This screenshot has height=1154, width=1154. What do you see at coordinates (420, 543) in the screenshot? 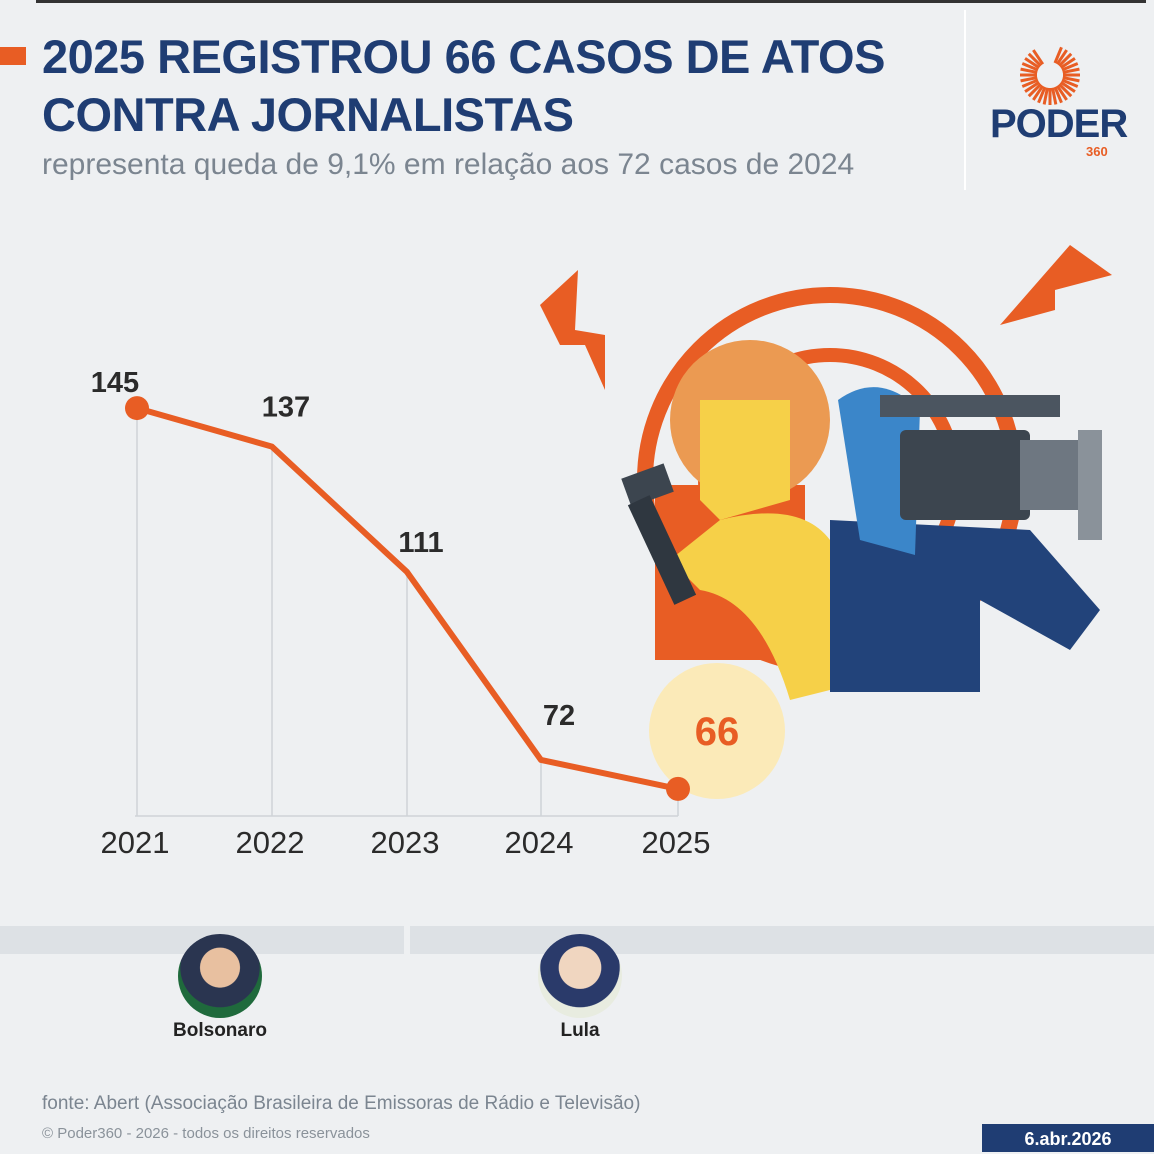
I see `data-label: 111` at bounding box center [420, 543].